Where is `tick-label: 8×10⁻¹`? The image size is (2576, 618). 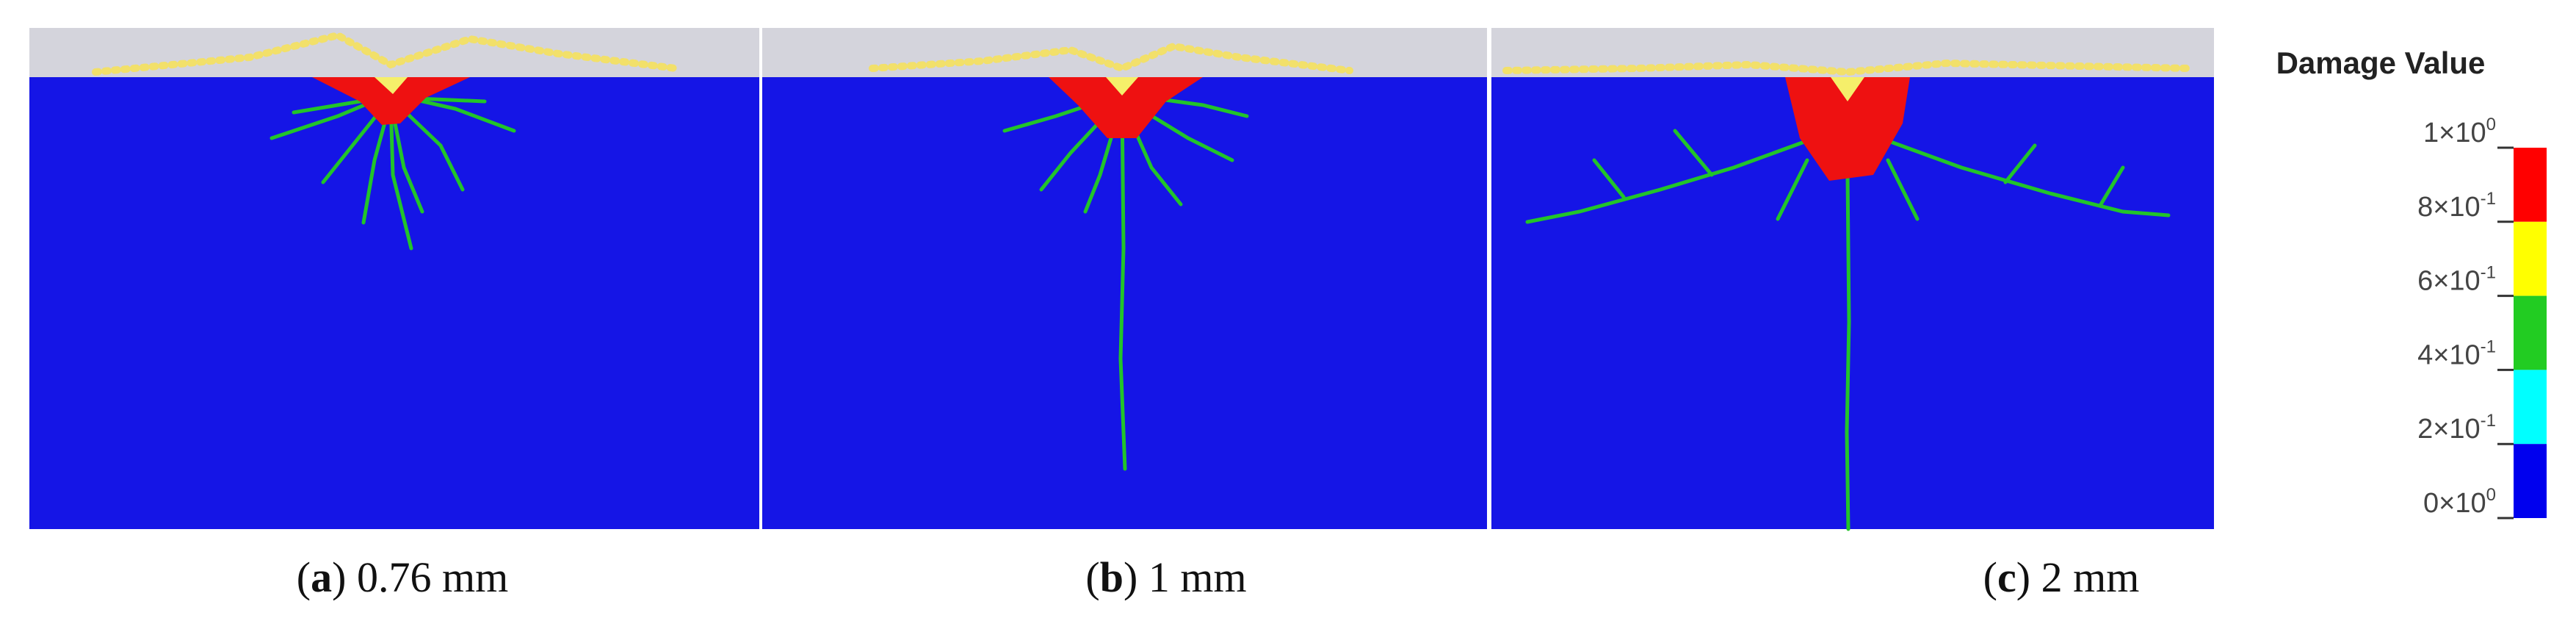 tick-label: 8×10⁻¹ is located at coordinates (2456, 206).